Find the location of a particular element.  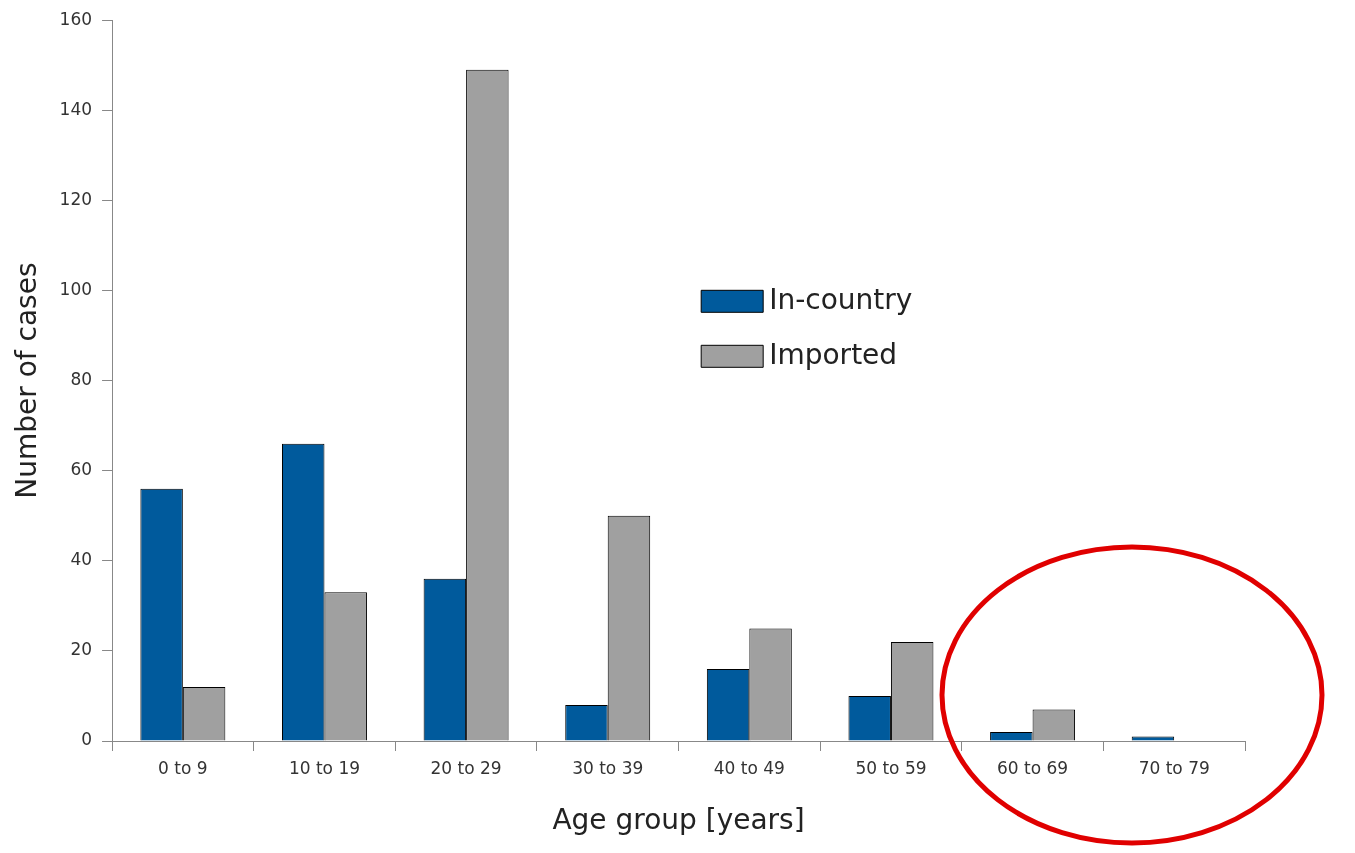

x-tick-label: 70 to 79 is located at coordinates (1174, 767).